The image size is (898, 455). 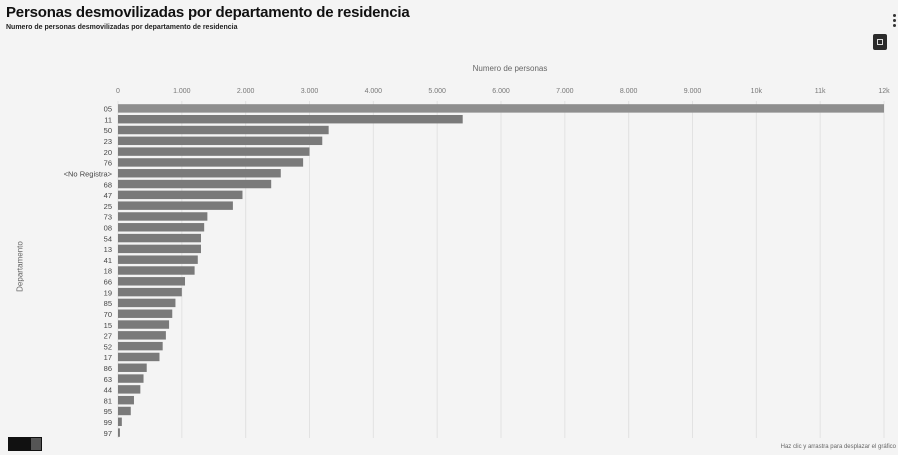 I want to click on x-tick-label: 0, so click(x=118, y=91).